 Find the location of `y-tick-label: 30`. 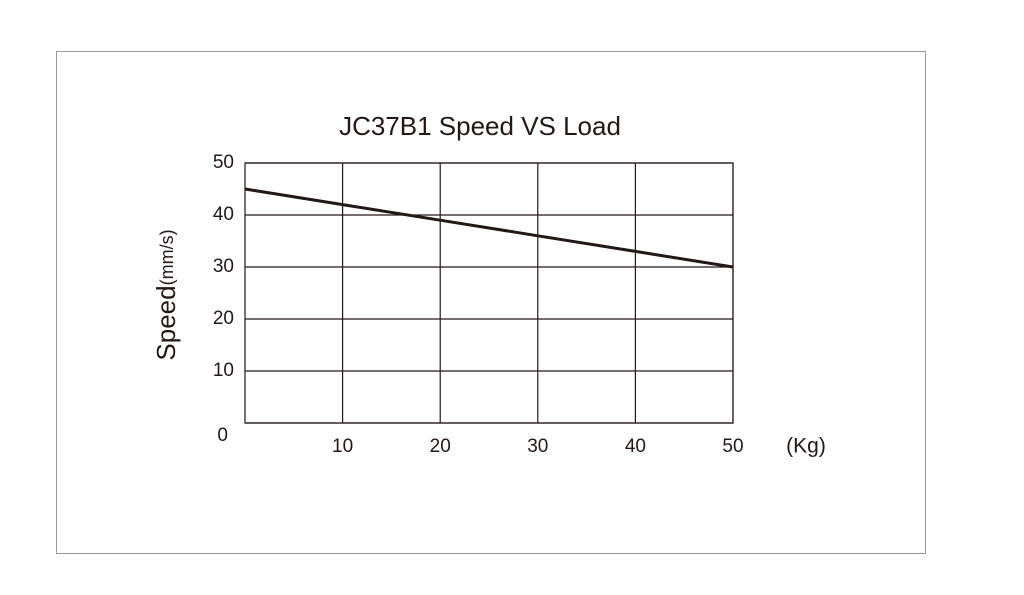

y-tick-label: 30 is located at coordinates (223, 266).